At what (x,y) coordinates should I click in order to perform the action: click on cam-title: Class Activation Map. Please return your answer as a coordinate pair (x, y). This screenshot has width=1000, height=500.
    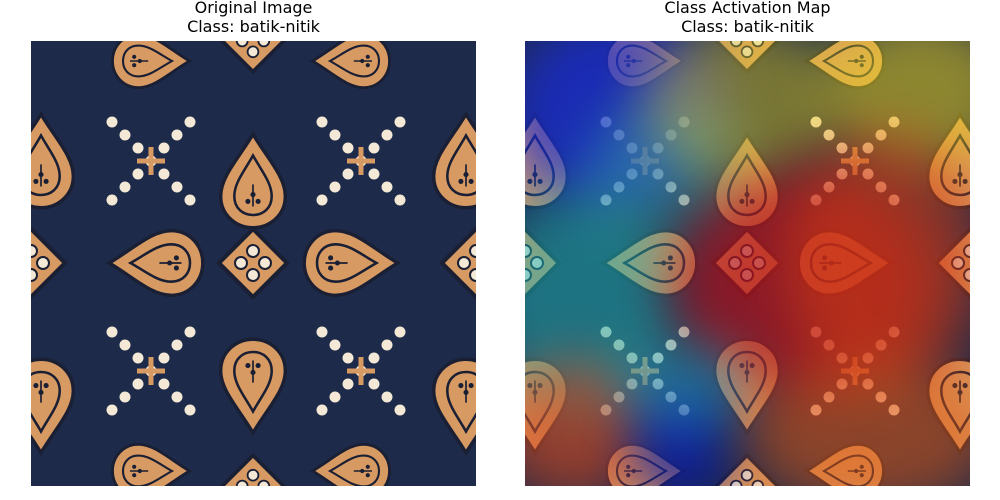
    Looking at the image, I should click on (747, 8).